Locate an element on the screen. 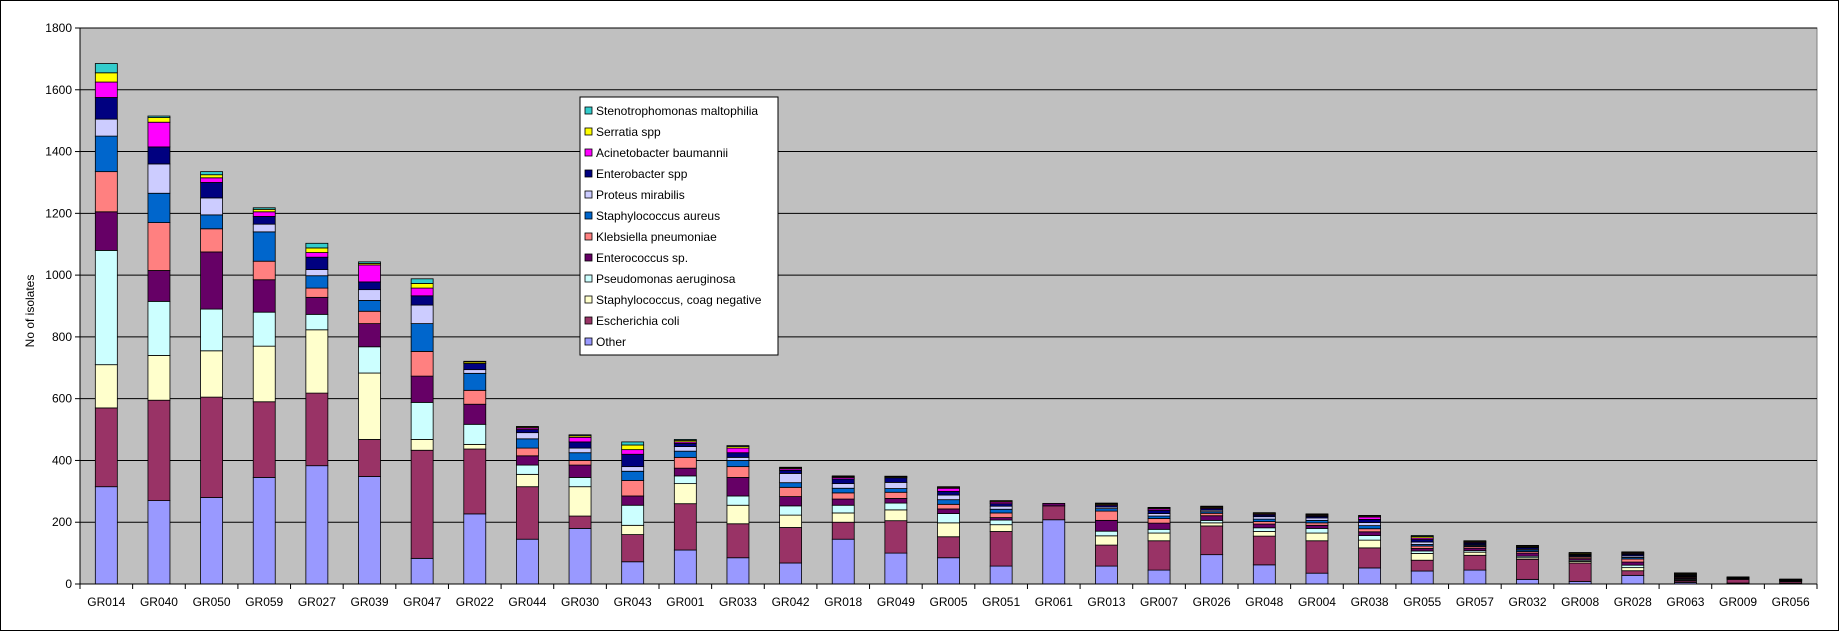  x-tick-label: GR007 is located at coordinates (1159, 602).